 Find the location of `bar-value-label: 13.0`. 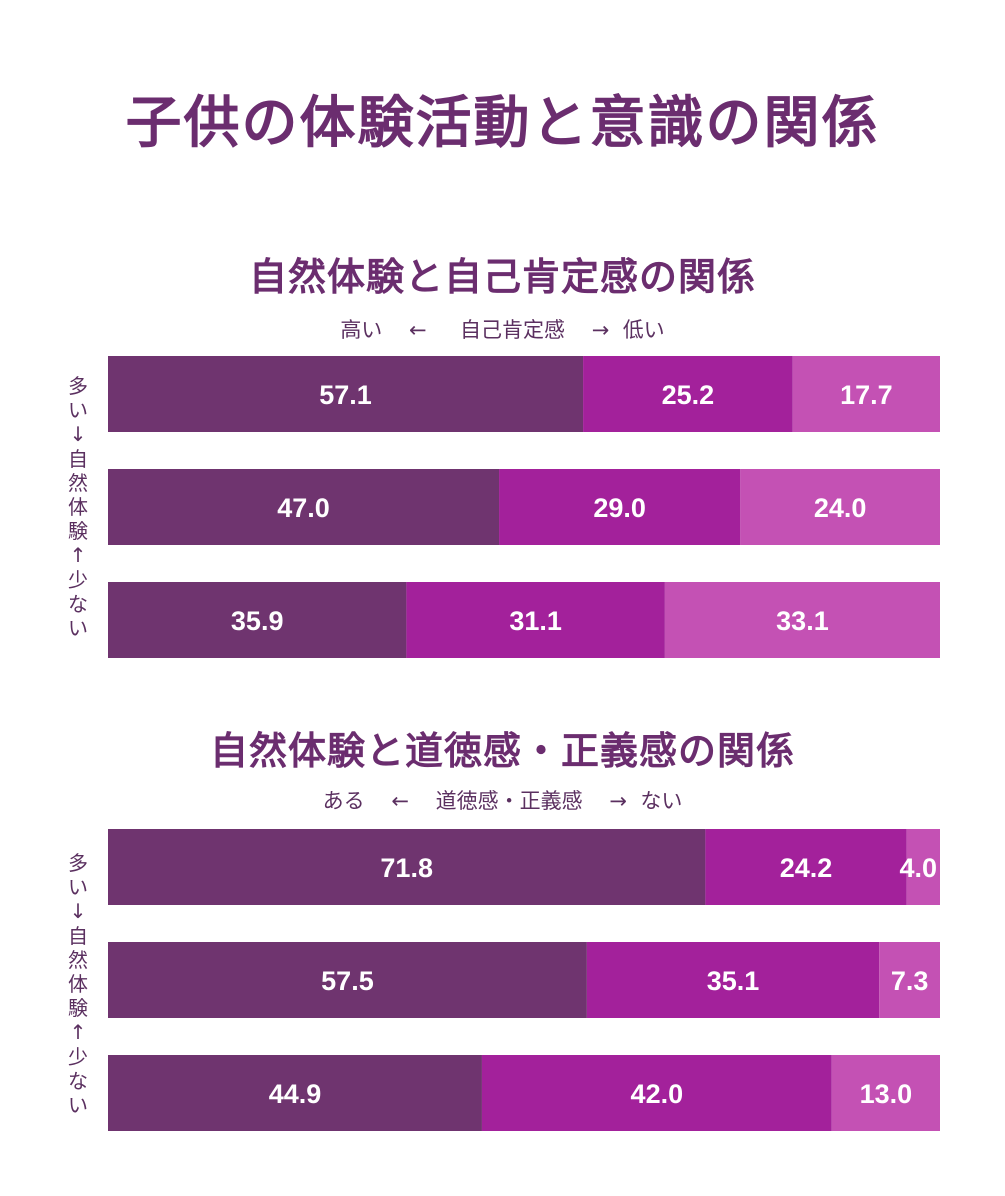

bar-value-label: 13.0 is located at coordinates (886, 1094).